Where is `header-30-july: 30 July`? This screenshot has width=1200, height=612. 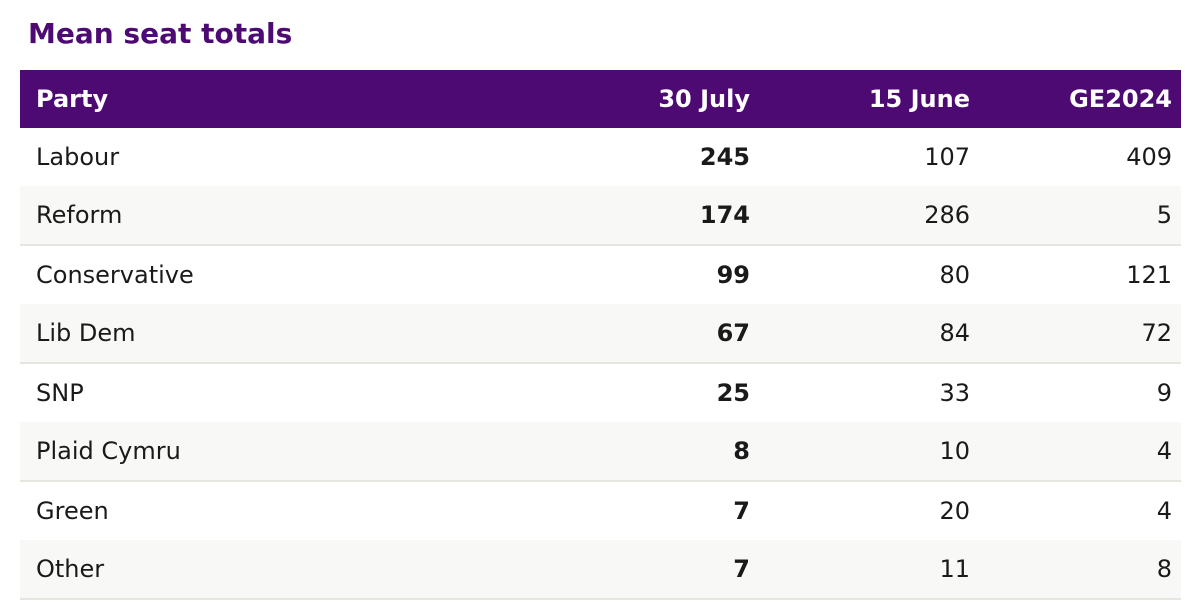 header-30-july: 30 July is located at coordinates (675, 99).